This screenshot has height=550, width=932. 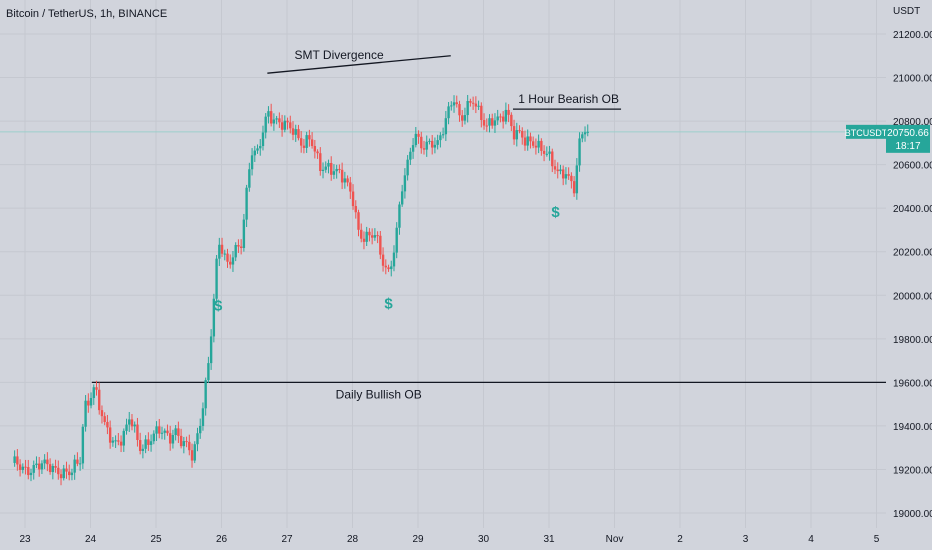 What do you see at coordinates (222, 539) in the screenshot?
I see `x-tick-label: 26` at bounding box center [222, 539].